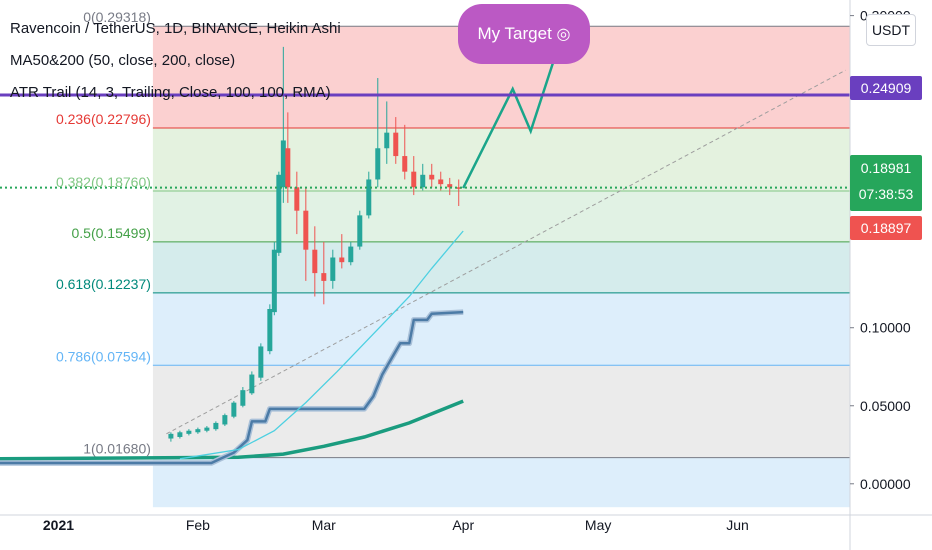 The image size is (932, 550). Describe the element at coordinates (111, 233) in the screenshot. I see `fib-label-0.5: 0.5(0.15499)` at that location.